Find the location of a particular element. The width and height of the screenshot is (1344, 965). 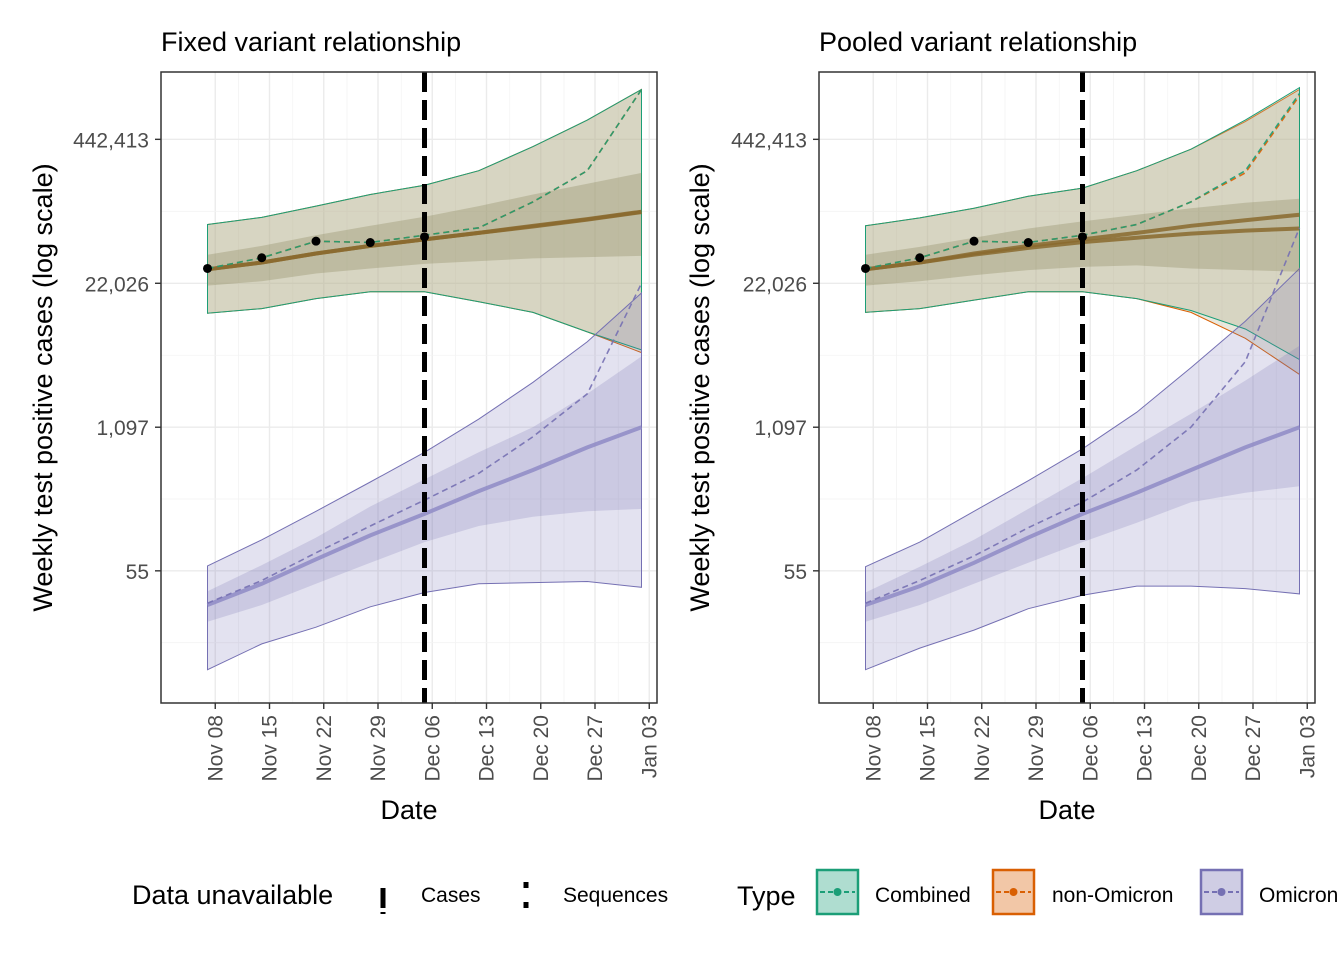

legend-title-data-unavailable: Data unavailable is located at coordinates (232, 895).